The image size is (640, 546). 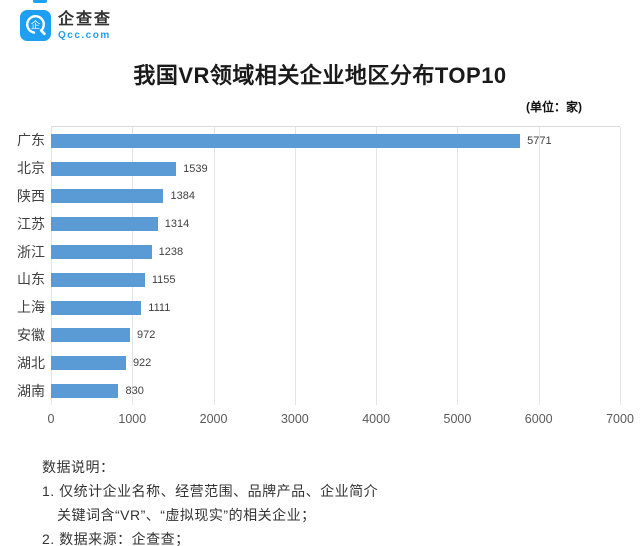 What do you see at coordinates (142, 363) in the screenshot?
I see `bar-value-label-8: 922` at bounding box center [142, 363].